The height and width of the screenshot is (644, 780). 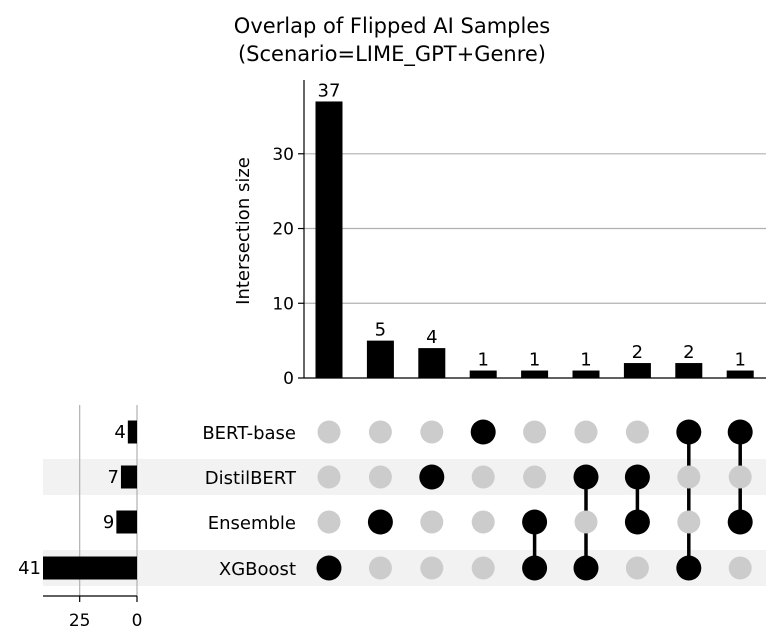 What do you see at coordinates (586, 477) in the screenshot?
I see `dot-active-col-6-distilbert` at bounding box center [586, 477].